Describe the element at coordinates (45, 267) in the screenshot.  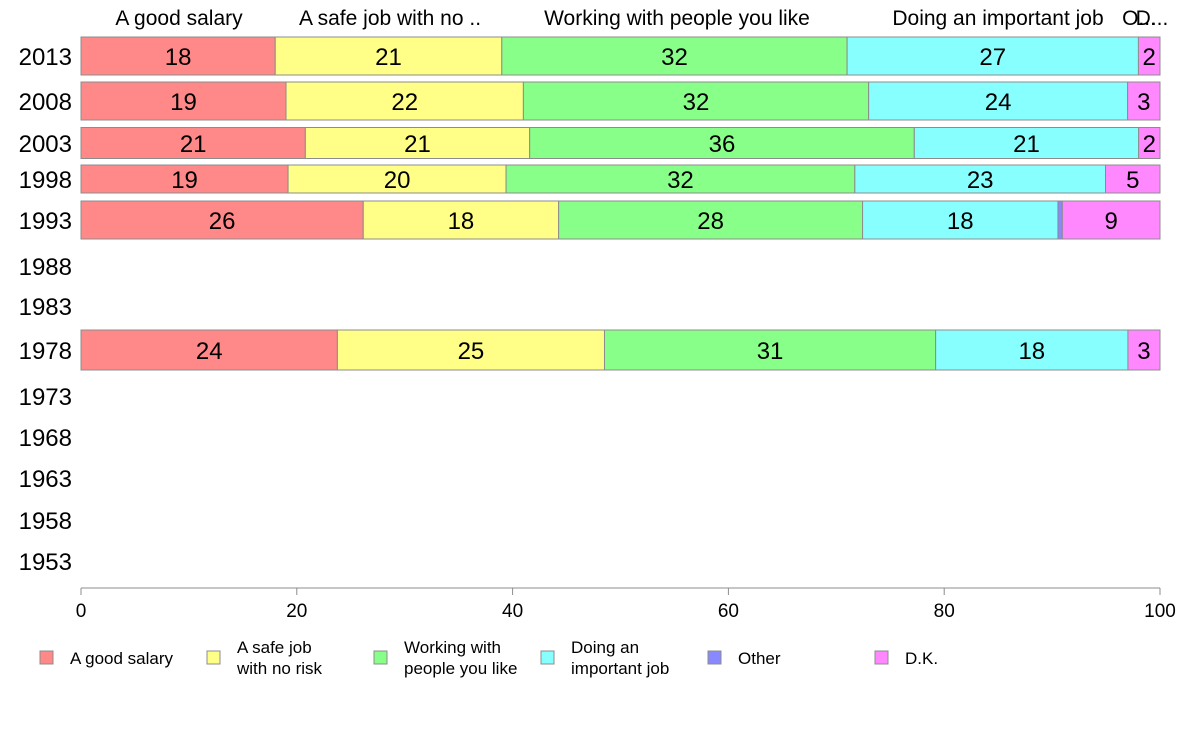
I see `year-label: 1988` at that location.